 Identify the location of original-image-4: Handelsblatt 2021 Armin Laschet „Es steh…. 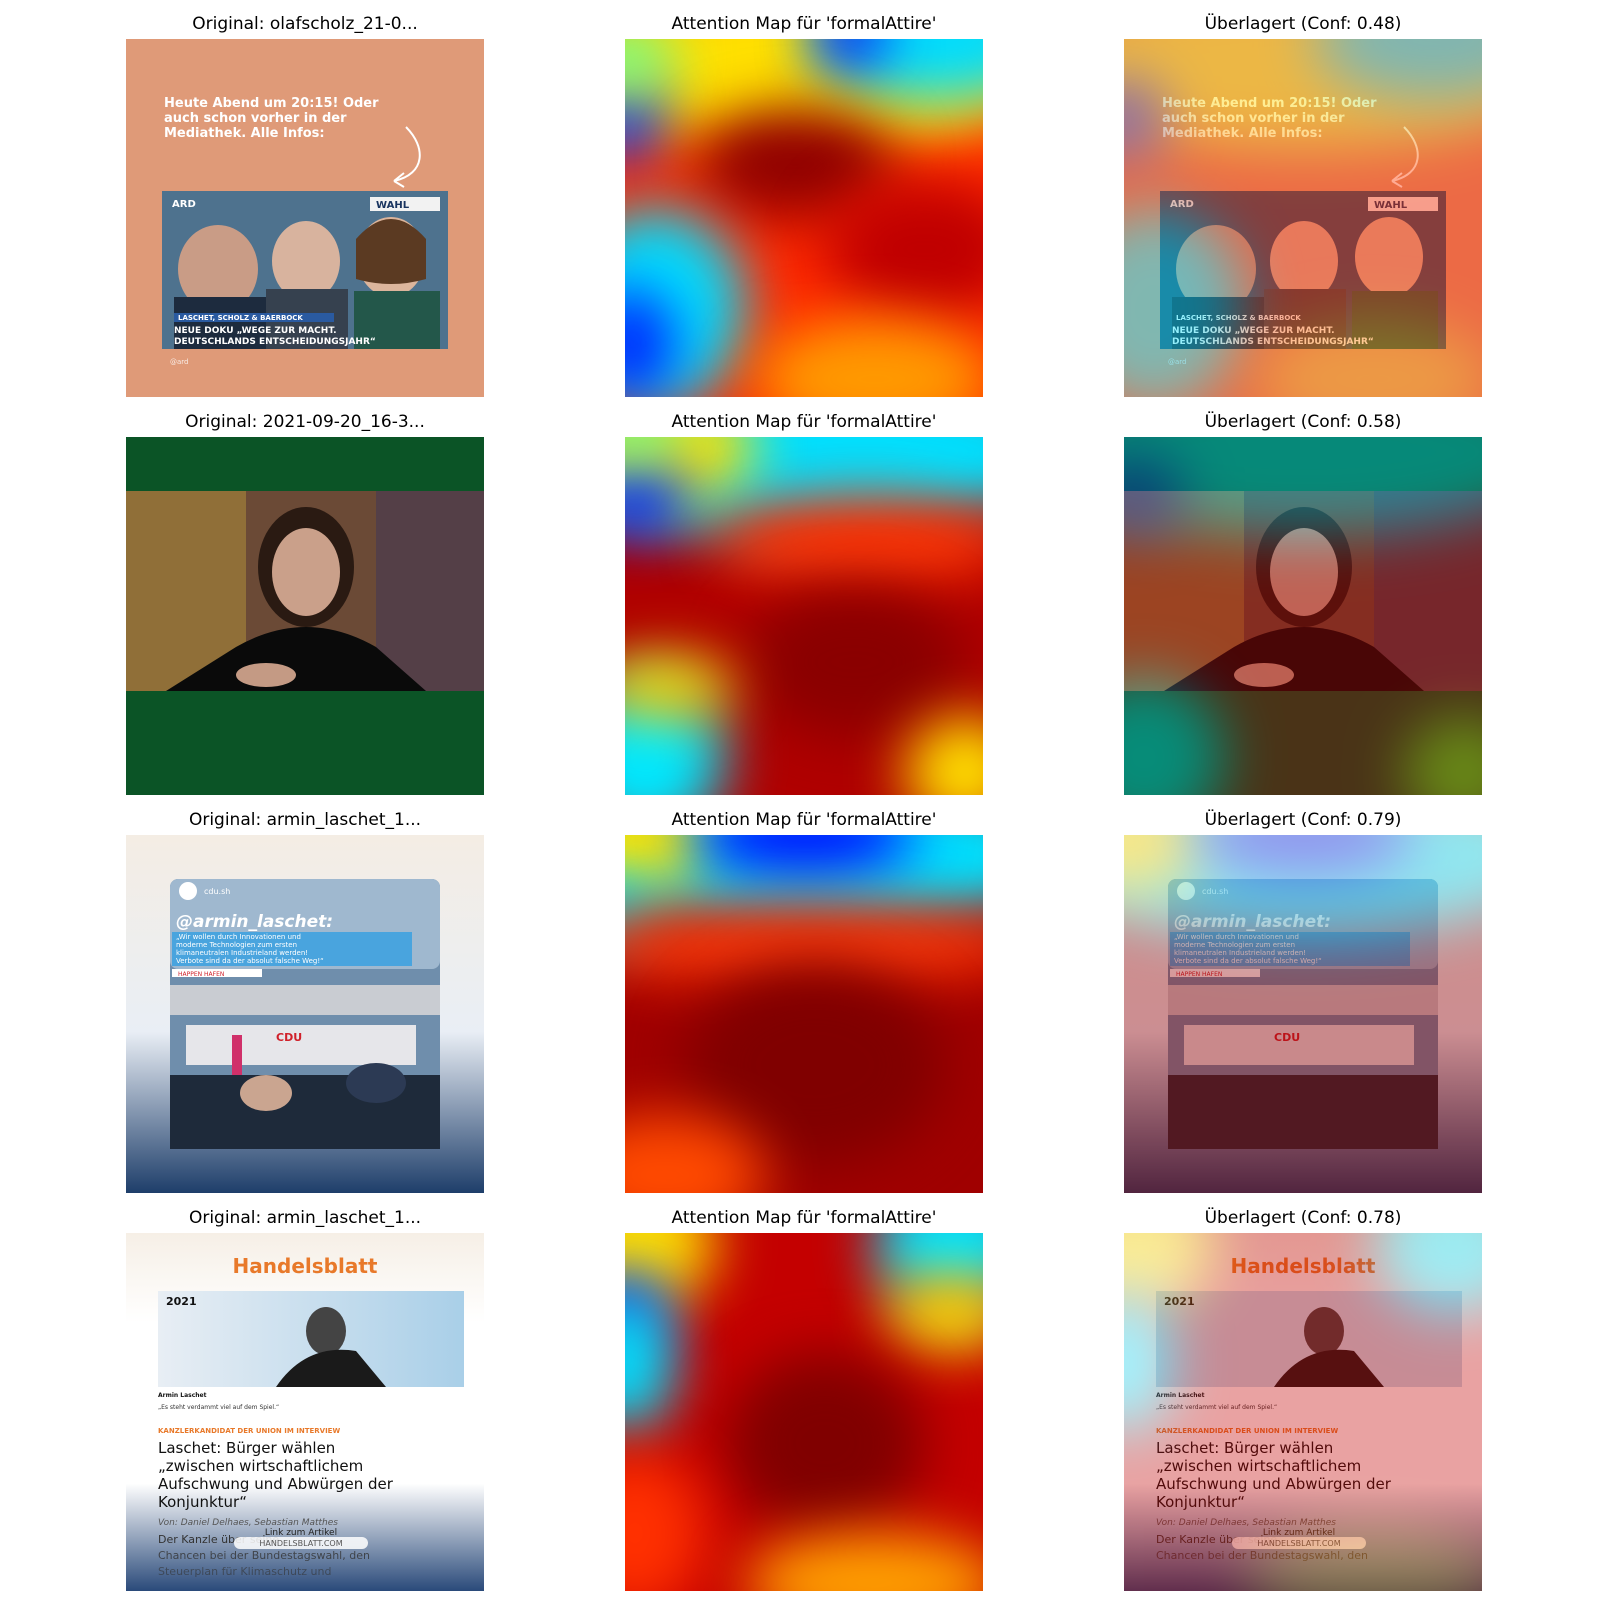
(305, 1412).